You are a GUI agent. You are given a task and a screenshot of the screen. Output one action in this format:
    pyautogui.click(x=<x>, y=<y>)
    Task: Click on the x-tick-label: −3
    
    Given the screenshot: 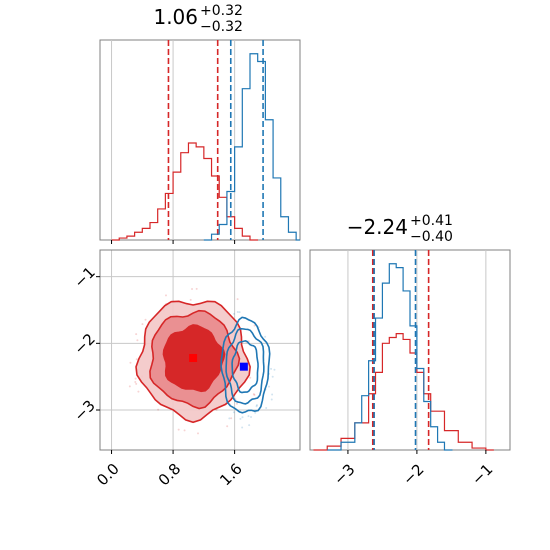 What is the action you would take?
    pyautogui.click(x=344, y=474)
    